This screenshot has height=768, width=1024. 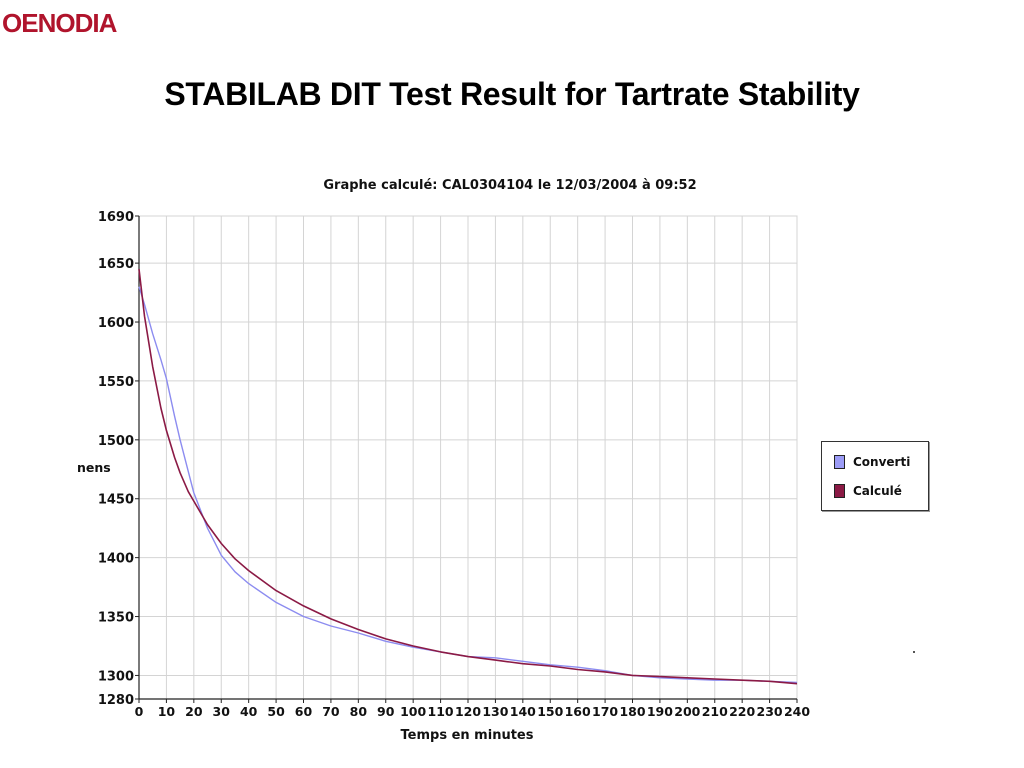 What do you see at coordinates (467, 735) in the screenshot?
I see `x-axis-label: Temps en minutes` at bounding box center [467, 735].